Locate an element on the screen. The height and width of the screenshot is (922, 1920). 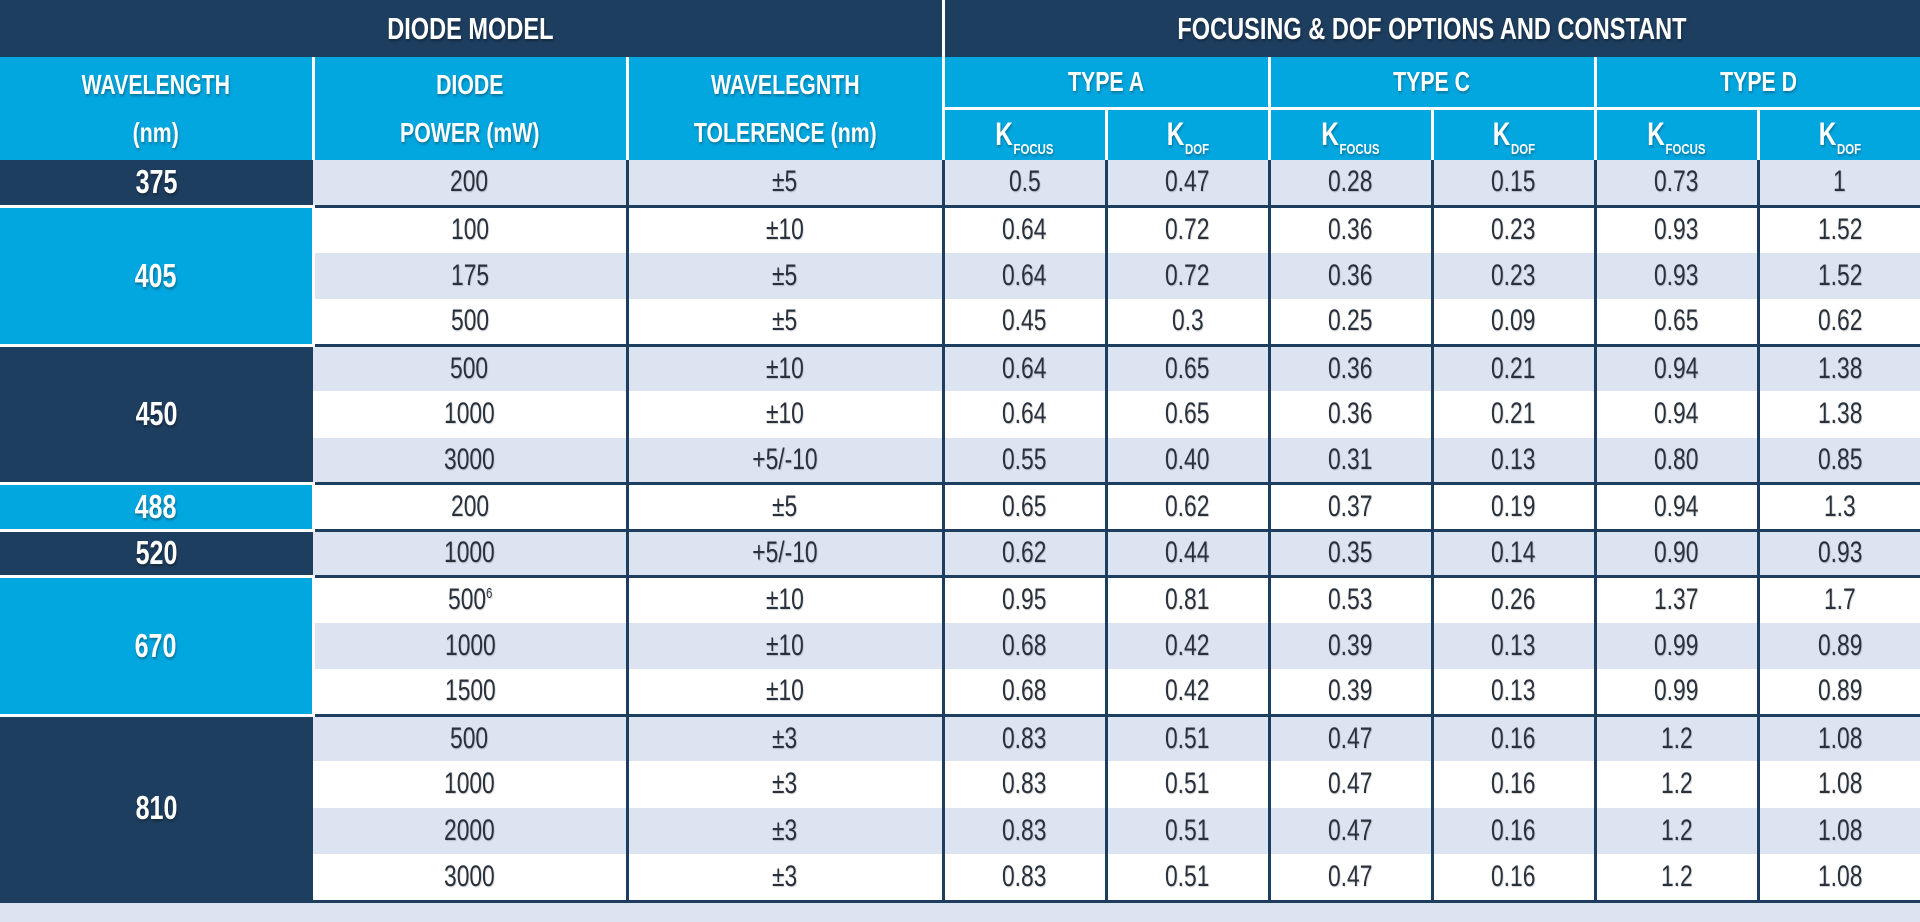
k-value-cell: 0.65 is located at coordinates (1024, 506).